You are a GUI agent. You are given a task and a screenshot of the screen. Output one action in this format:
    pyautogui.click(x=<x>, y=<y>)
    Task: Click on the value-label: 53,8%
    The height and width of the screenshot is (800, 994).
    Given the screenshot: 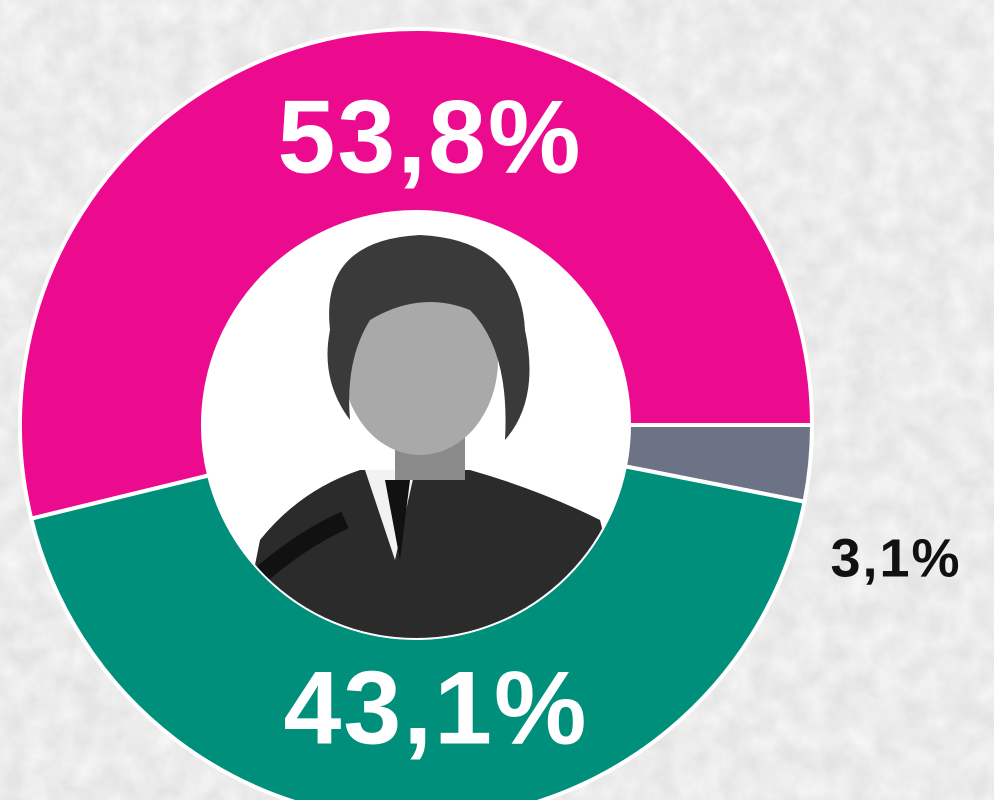 What is the action you would take?
    pyautogui.click(x=430, y=137)
    